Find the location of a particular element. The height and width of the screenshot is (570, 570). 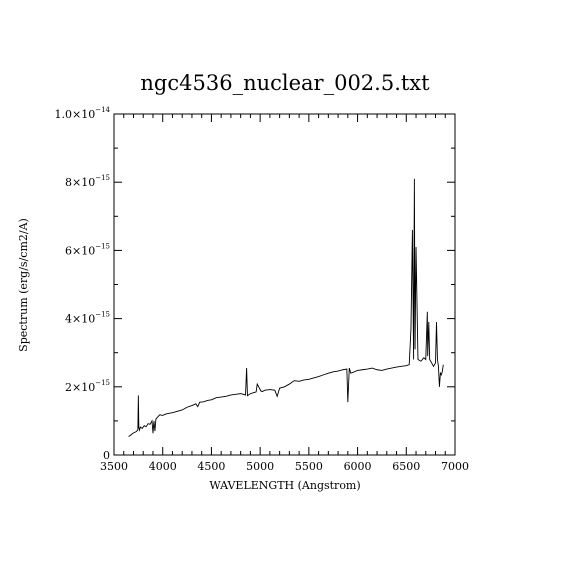

x-tick-label: 4000 is located at coordinates (163, 466).